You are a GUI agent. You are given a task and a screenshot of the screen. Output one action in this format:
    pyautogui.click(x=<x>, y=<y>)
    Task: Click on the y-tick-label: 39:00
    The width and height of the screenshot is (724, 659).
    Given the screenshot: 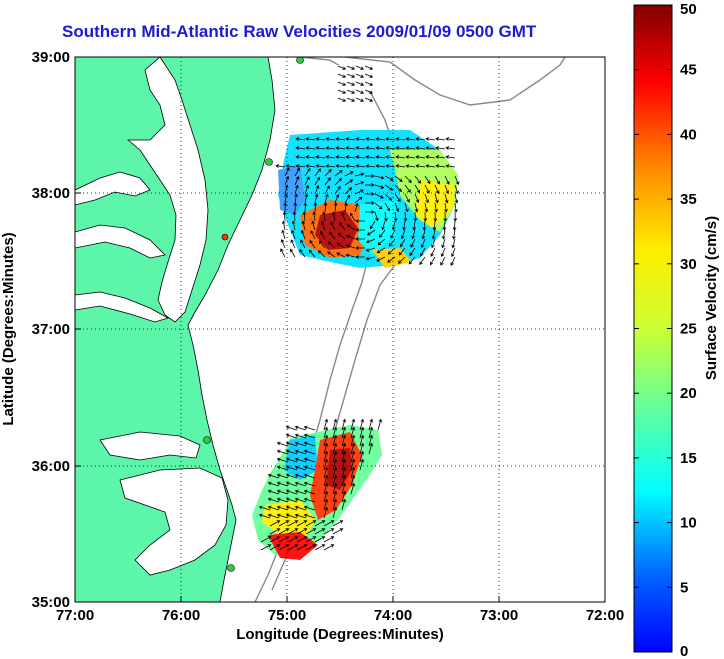 What is the action you would take?
    pyautogui.click(x=51, y=57)
    